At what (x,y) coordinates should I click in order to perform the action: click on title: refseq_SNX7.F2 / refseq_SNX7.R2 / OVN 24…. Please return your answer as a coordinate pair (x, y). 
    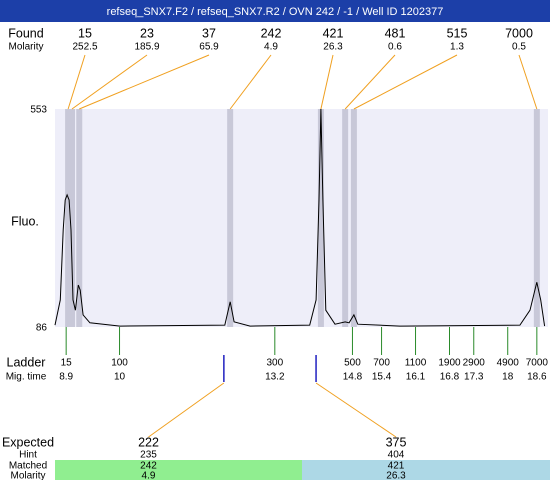
    Looking at the image, I should click on (275, 12).